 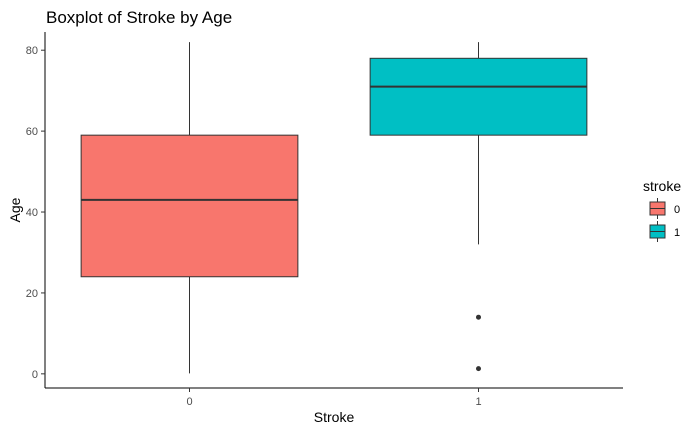 I want to click on y-tick-label: 20, so click(x=32, y=294).